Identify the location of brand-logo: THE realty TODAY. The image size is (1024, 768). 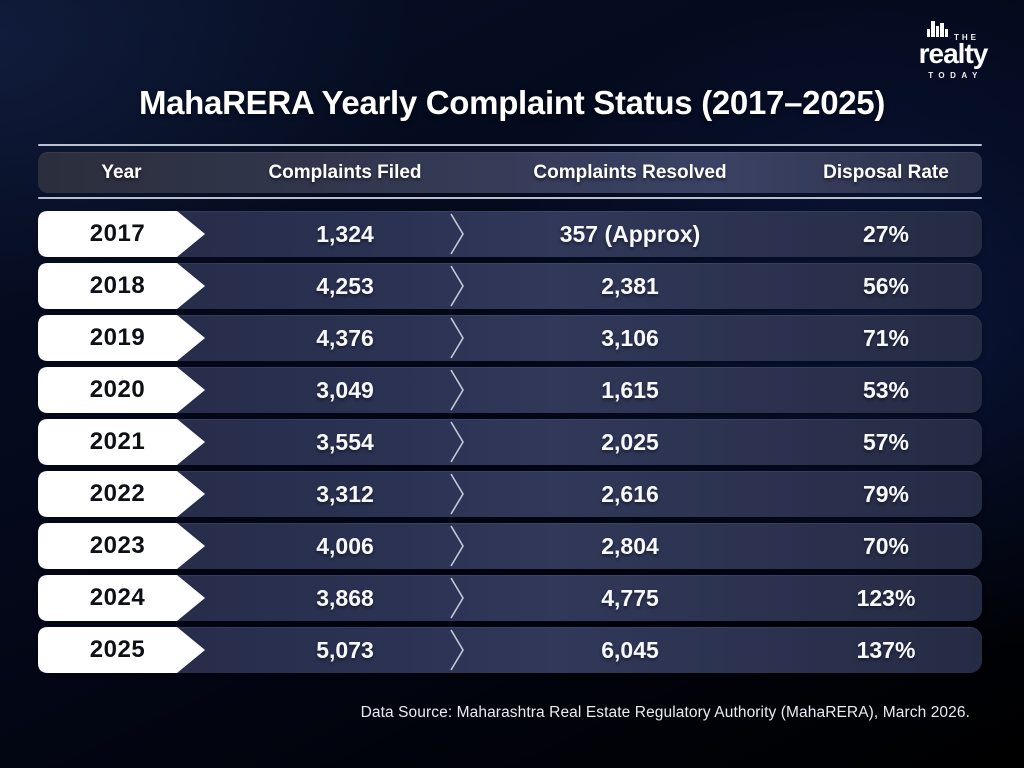
(953, 50).